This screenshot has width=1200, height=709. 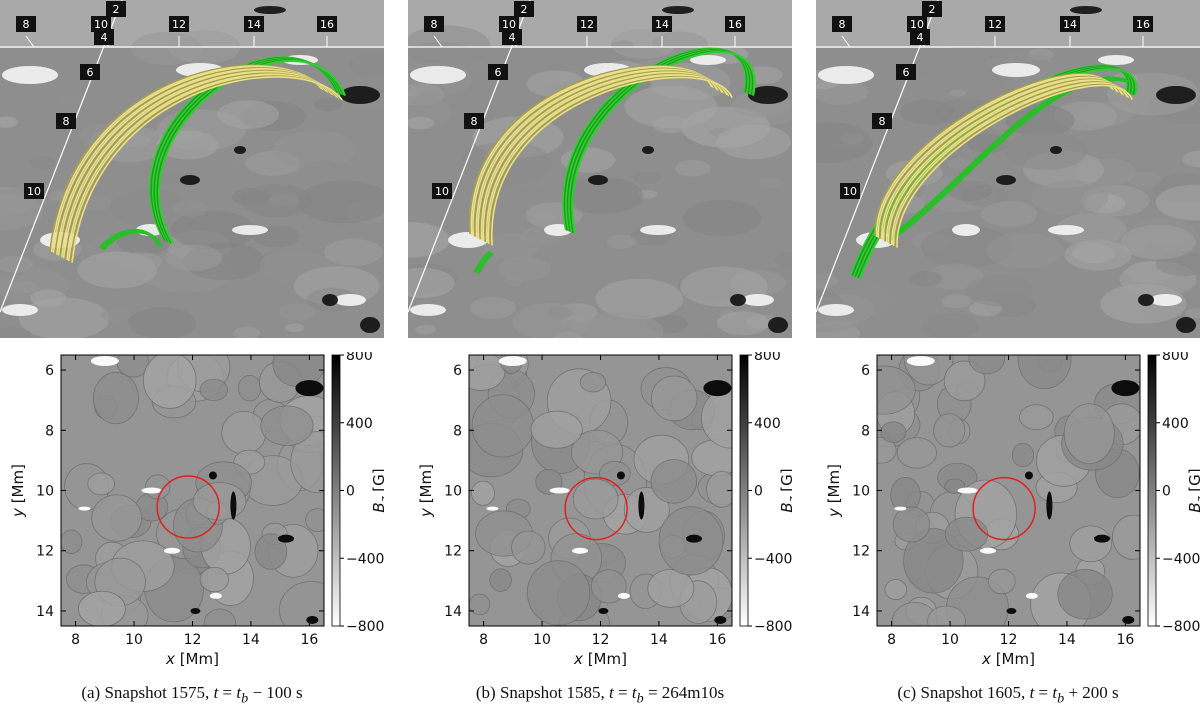 I want to click on panel-a-ytick-label: 12, so click(x=45, y=552).